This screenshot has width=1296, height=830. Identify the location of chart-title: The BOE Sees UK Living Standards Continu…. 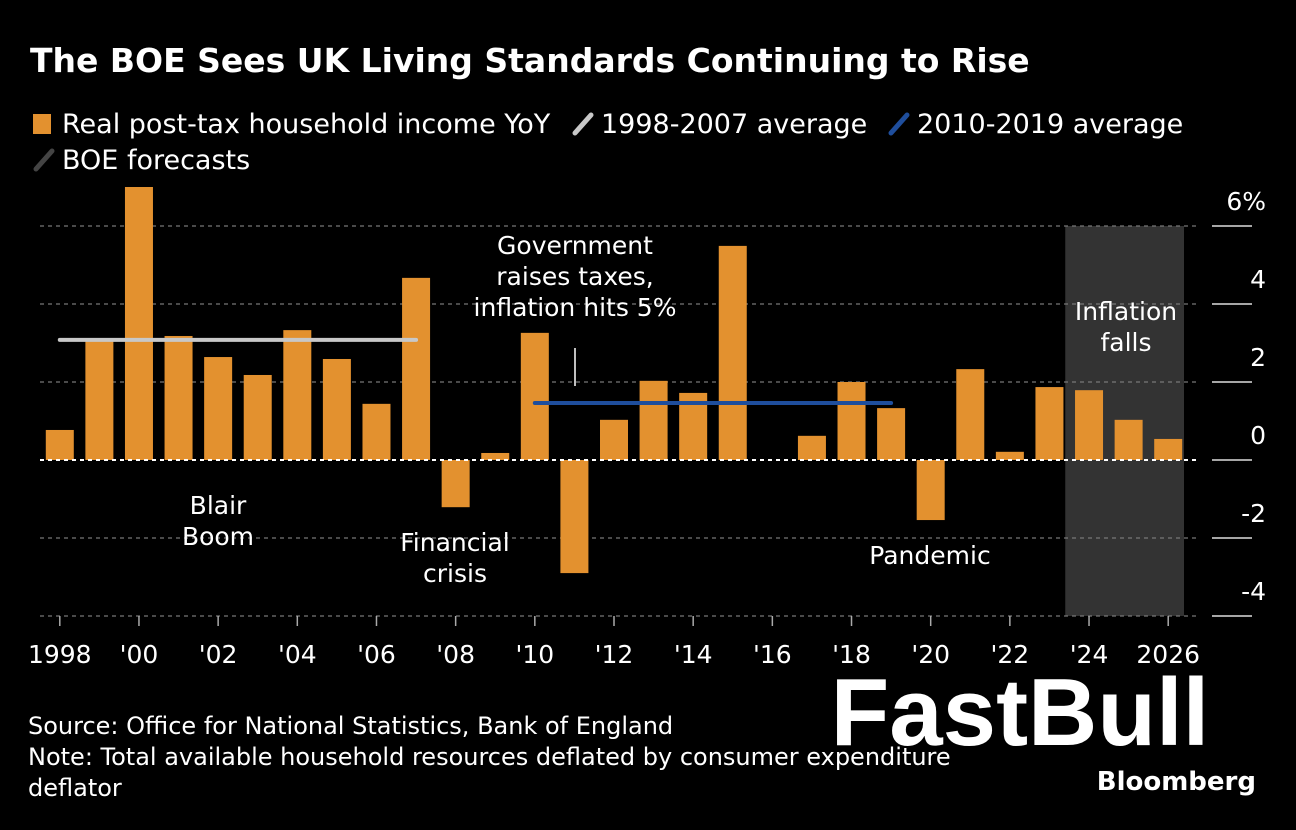
(530, 60).